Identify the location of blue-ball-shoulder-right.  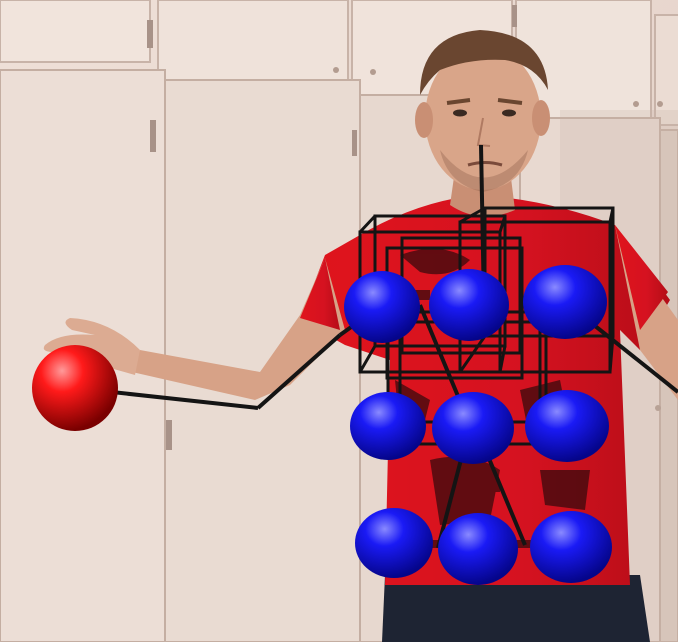
(382, 307).